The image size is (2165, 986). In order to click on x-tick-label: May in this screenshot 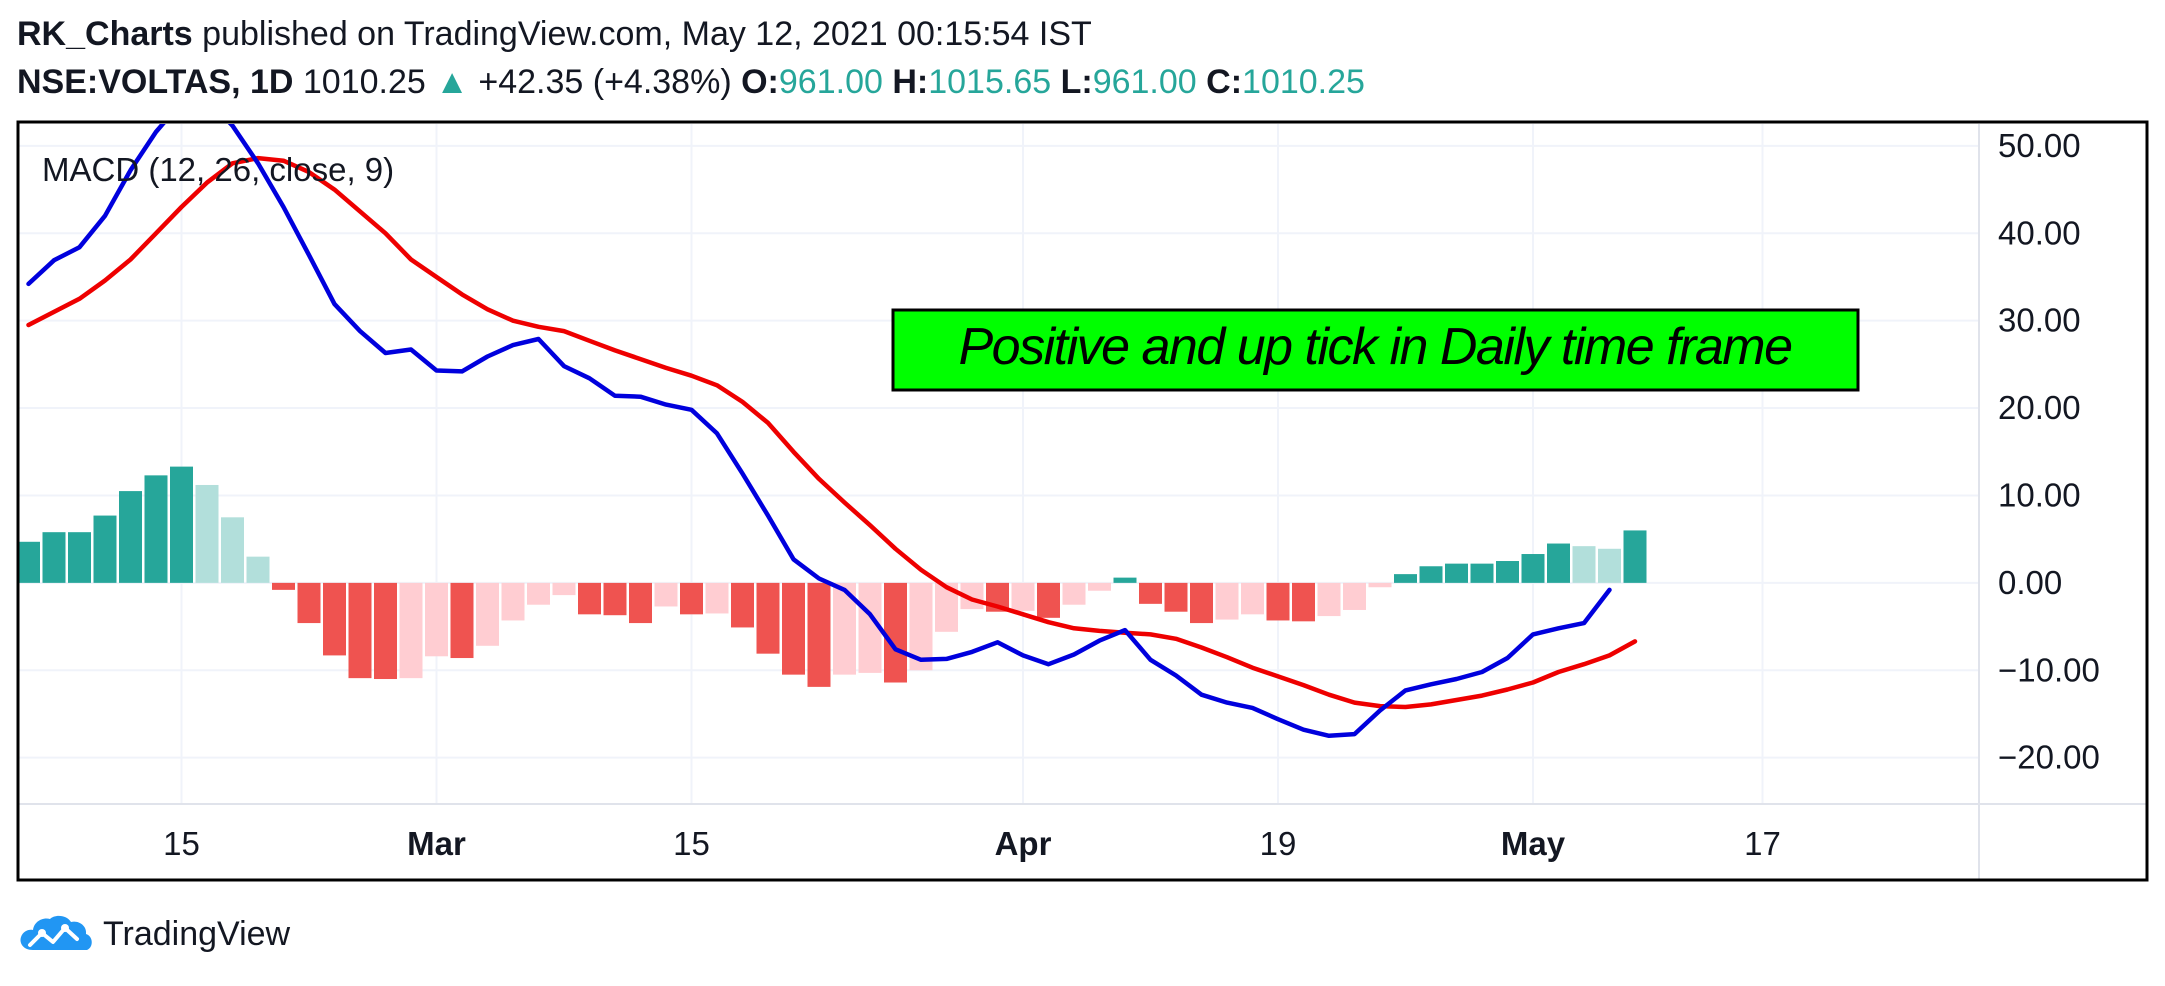, I will do `click(1533, 843)`.